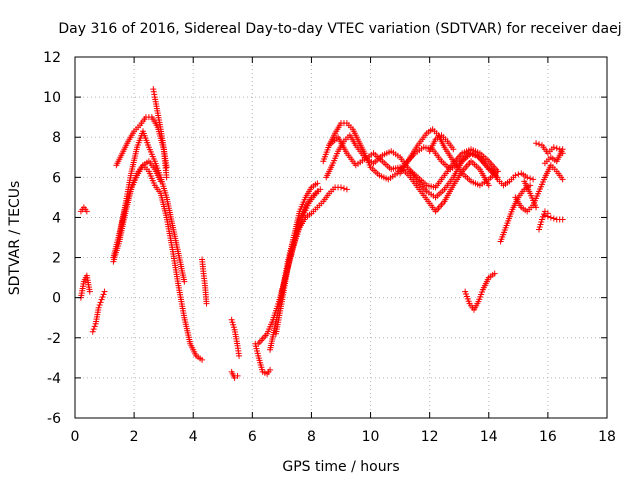  What do you see at coordinates (56, 299) in the screenshot?
I see `y-tick-label: 0` at bounding box center [56, 299].